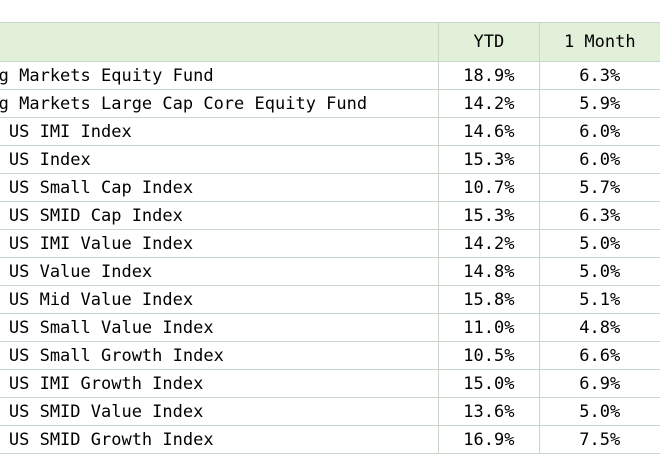  Describe the element at coordinates (102, 411) in the screenshot. I see `fund-name: Russell US SMID Value Index` at that location.